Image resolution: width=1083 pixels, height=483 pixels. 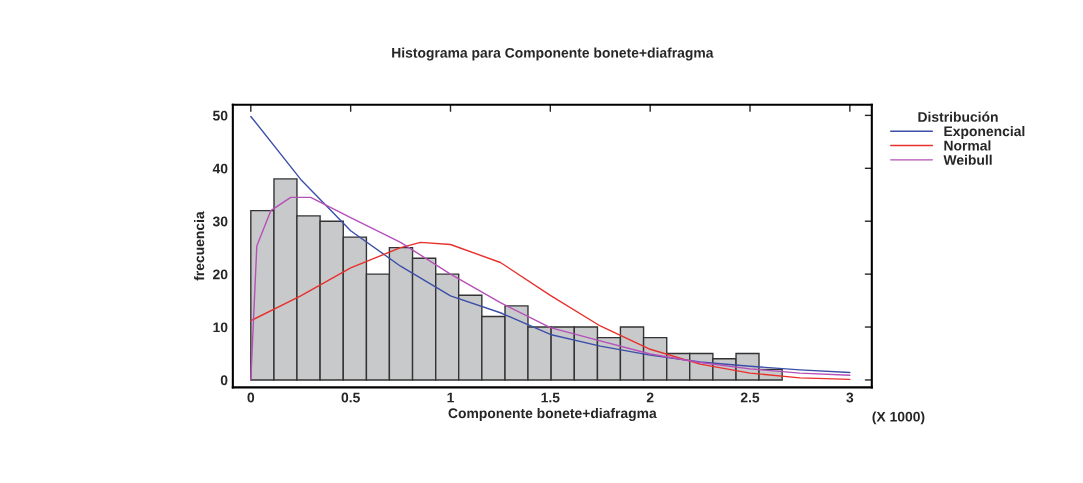 I want to click on y-axis-title: frecuencia, so click(x=199, y=246).